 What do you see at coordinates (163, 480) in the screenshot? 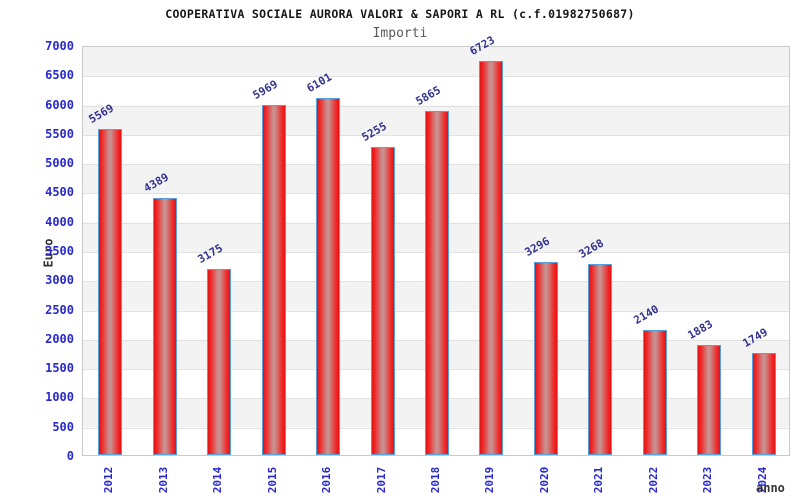
I see `x-tick-label-2013: 2013` at bounding box center [163, 480].